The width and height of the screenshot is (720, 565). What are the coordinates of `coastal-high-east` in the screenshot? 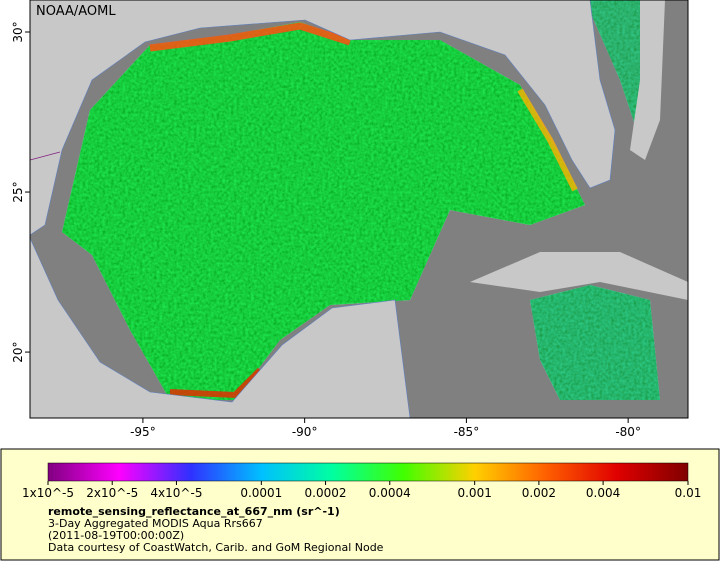 It's located at (547, 140).